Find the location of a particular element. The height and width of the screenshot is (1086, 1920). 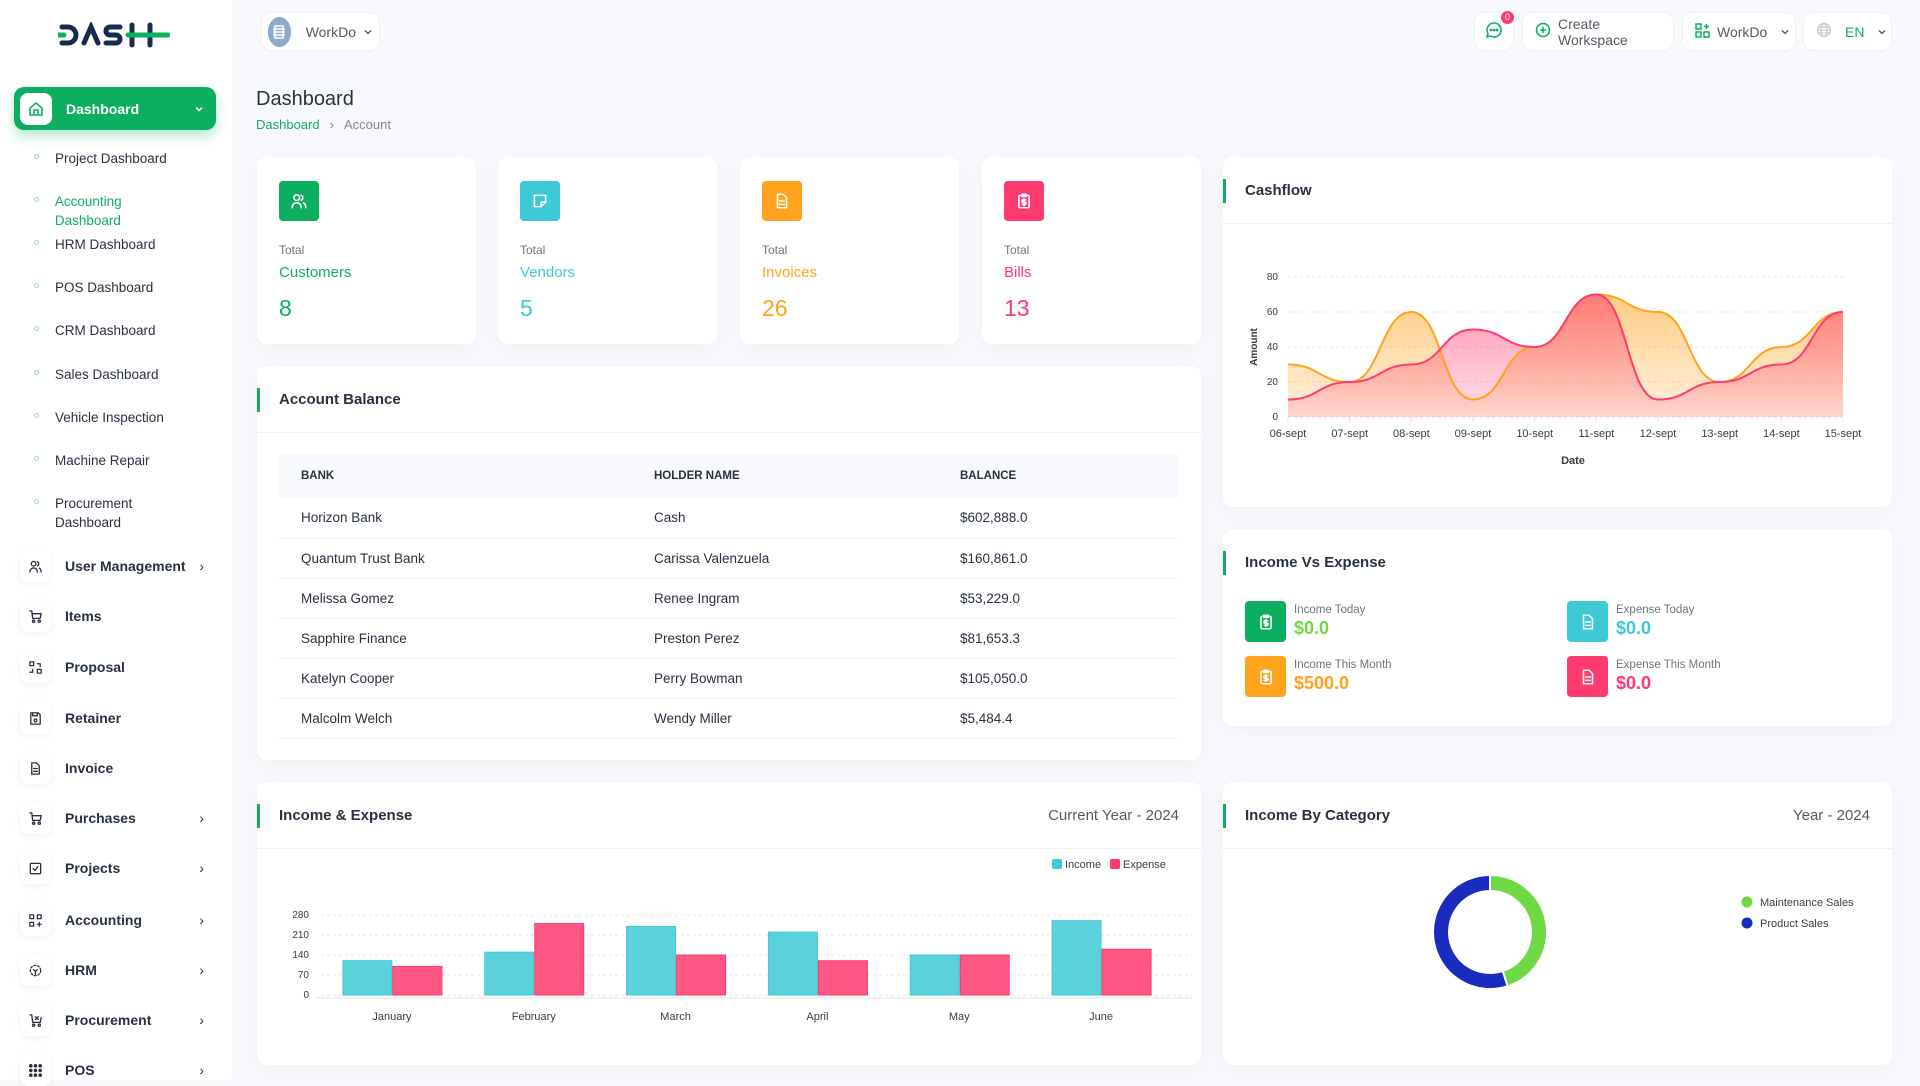

sidebar-item-dashboard: Dashboard is located at coordinates (115, 108).